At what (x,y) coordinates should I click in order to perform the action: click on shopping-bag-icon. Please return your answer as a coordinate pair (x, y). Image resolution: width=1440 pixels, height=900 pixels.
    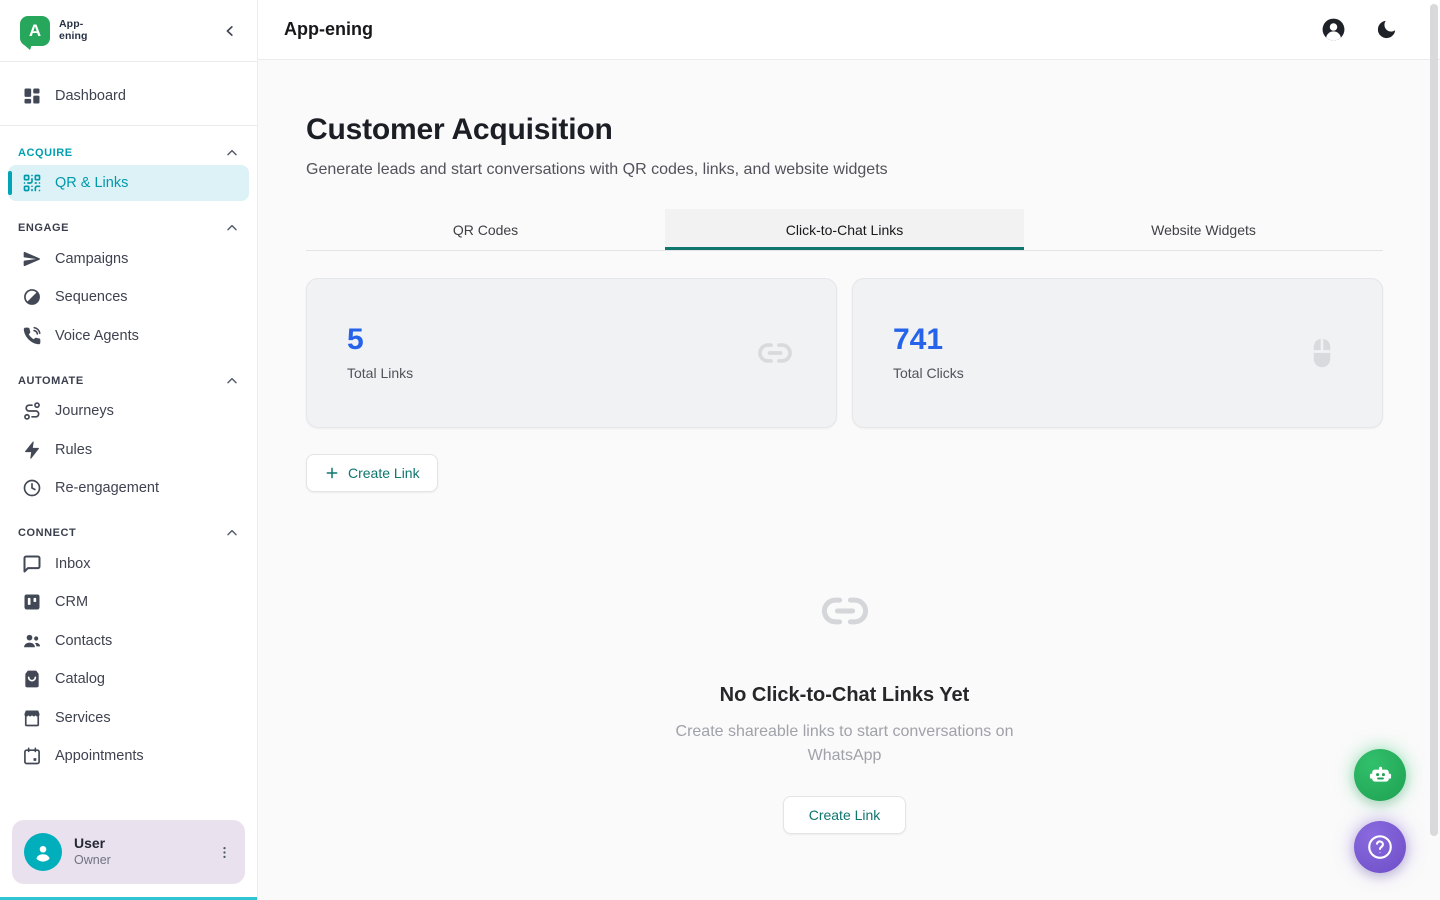
    Looking at the image, I should click on (32, 679).